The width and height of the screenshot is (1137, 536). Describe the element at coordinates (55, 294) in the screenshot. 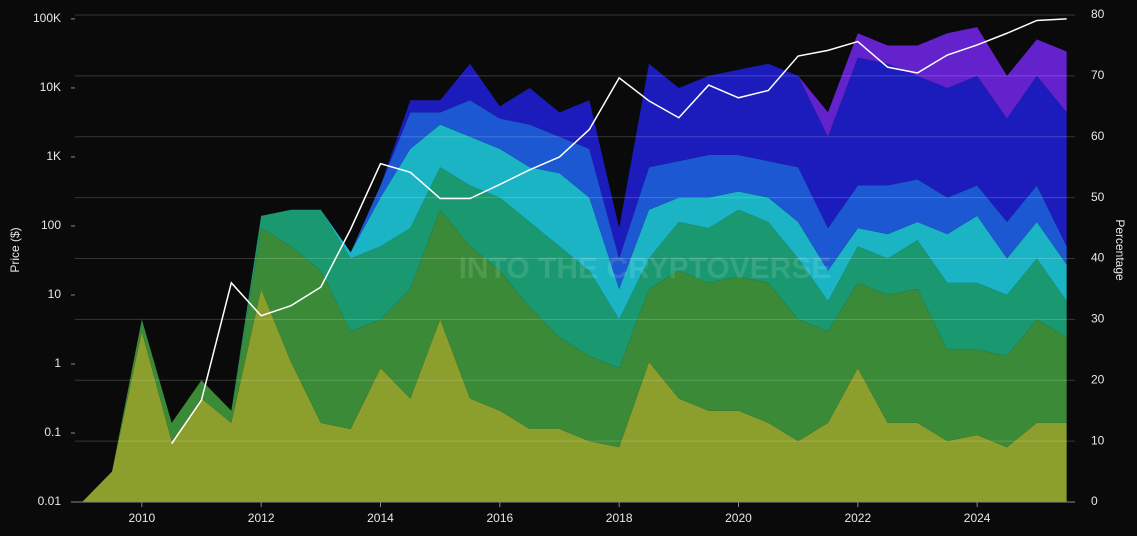

I see `y-tick-label: 10` at that location.